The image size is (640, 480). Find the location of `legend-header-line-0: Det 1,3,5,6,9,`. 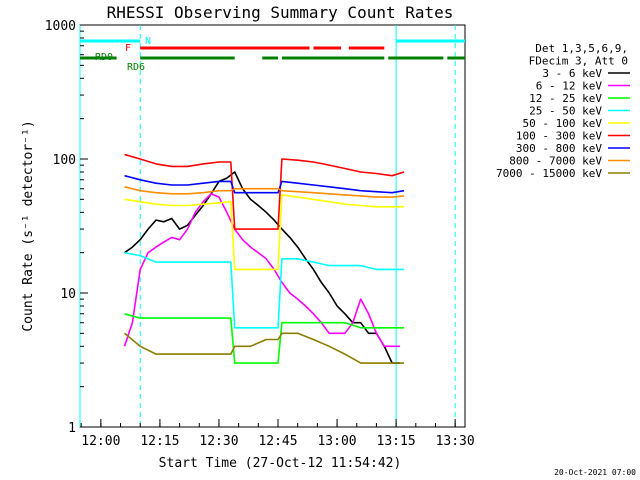

legend-header-line-0: Det 1,3,5,6,9, is located at coordinates (581, 48).